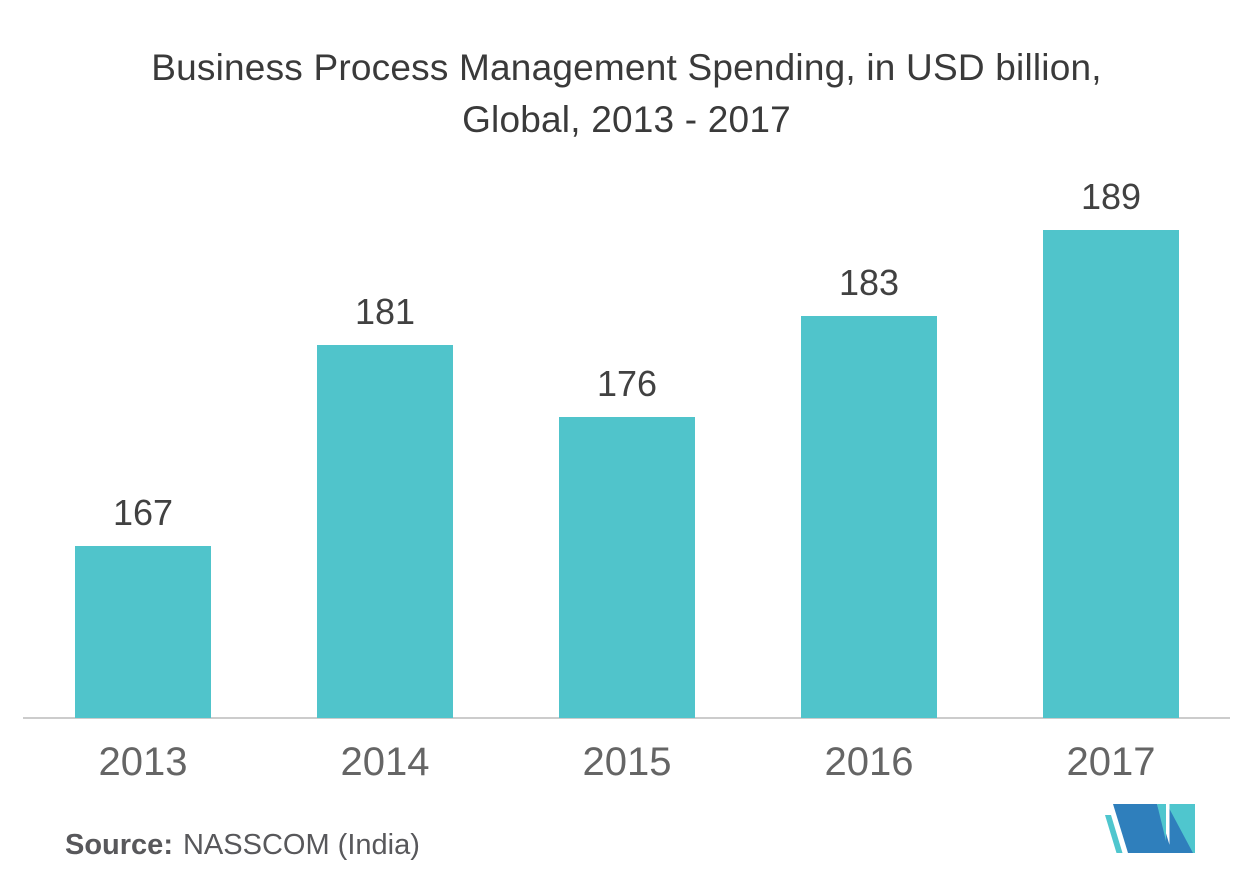 The width and height of the screenshot is (1253, 880). What do you see at coordinates (143, 632) in the screenshot?
I see `bar-2013` at bounding box center [143, 632].